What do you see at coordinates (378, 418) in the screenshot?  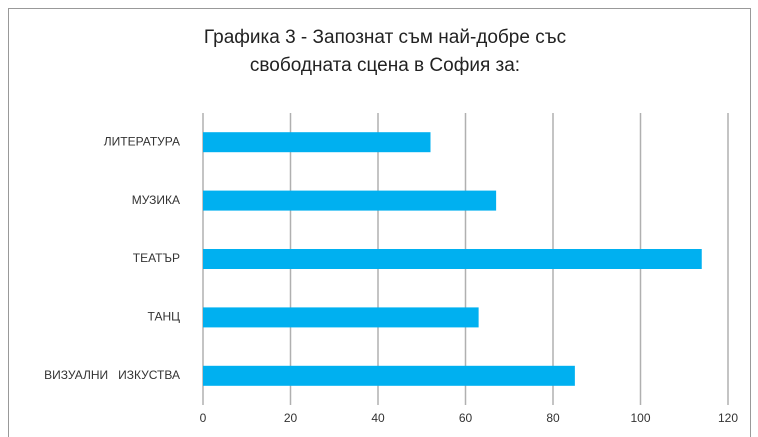 I see `x-tick-label: 40` at bounding box center [378, 418].